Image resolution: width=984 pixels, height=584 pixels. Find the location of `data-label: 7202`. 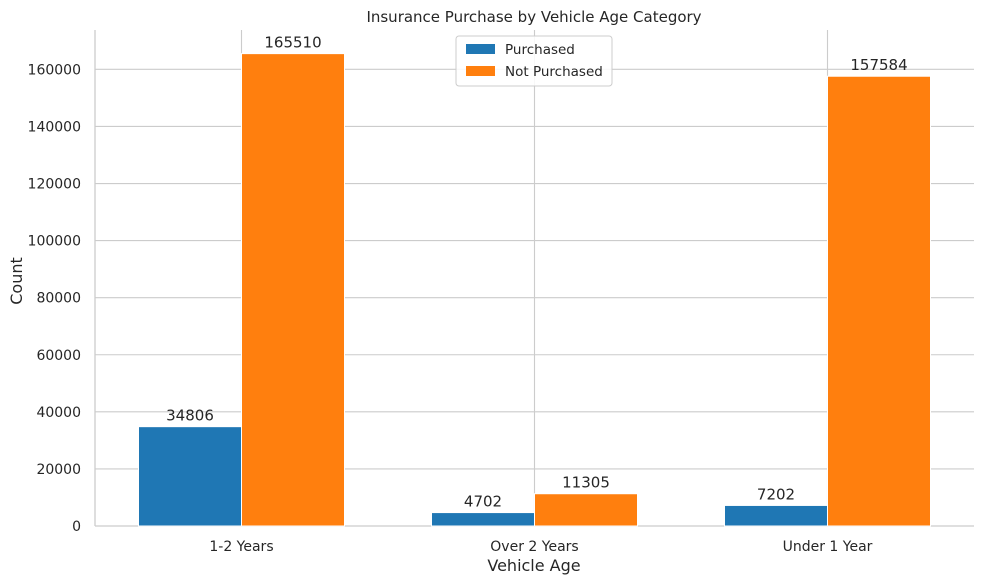

data-label: 7202 is located at coordinates (776, 494).